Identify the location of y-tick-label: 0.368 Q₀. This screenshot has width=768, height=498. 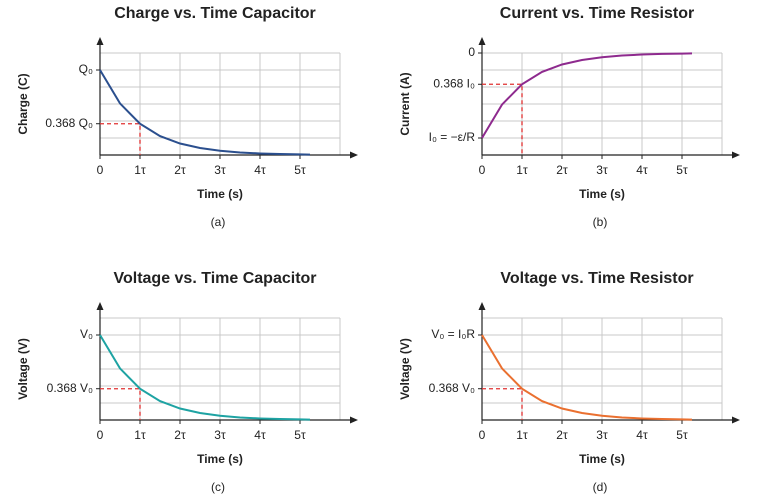
(69, 123).